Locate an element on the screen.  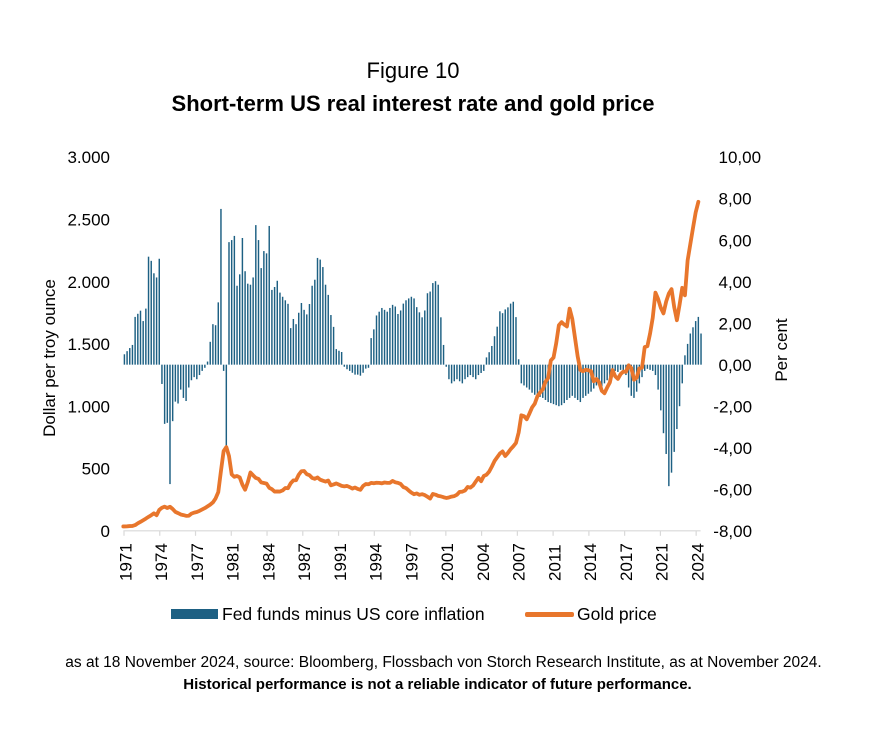
svg-text: 2,00 is located at coordinates (735, 323).